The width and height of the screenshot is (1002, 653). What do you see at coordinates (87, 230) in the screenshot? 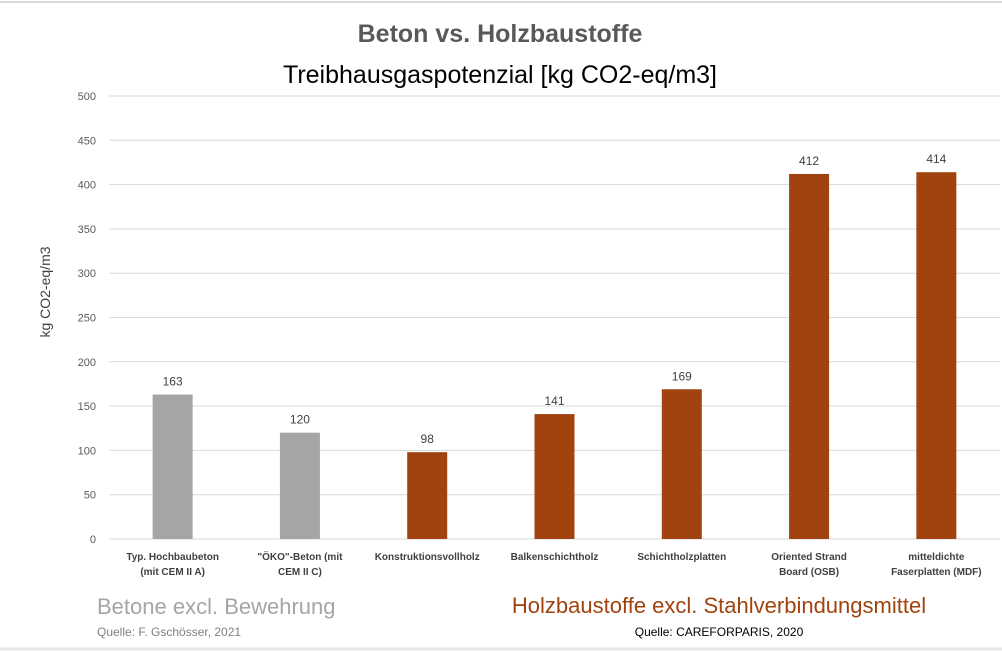
I see `y-tick-label: 350` at bounding box center [87, 230].